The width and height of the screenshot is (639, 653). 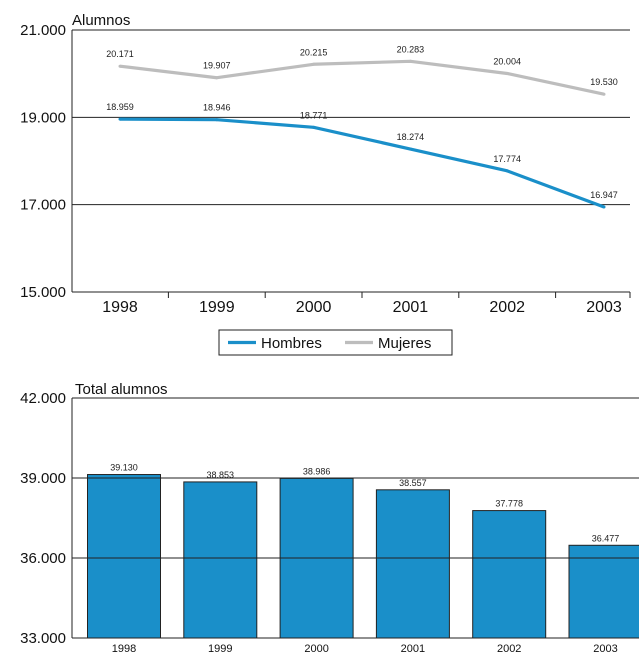 I want to click on bar-chart-xtick-label: 2003, so click(x=605, y=648).